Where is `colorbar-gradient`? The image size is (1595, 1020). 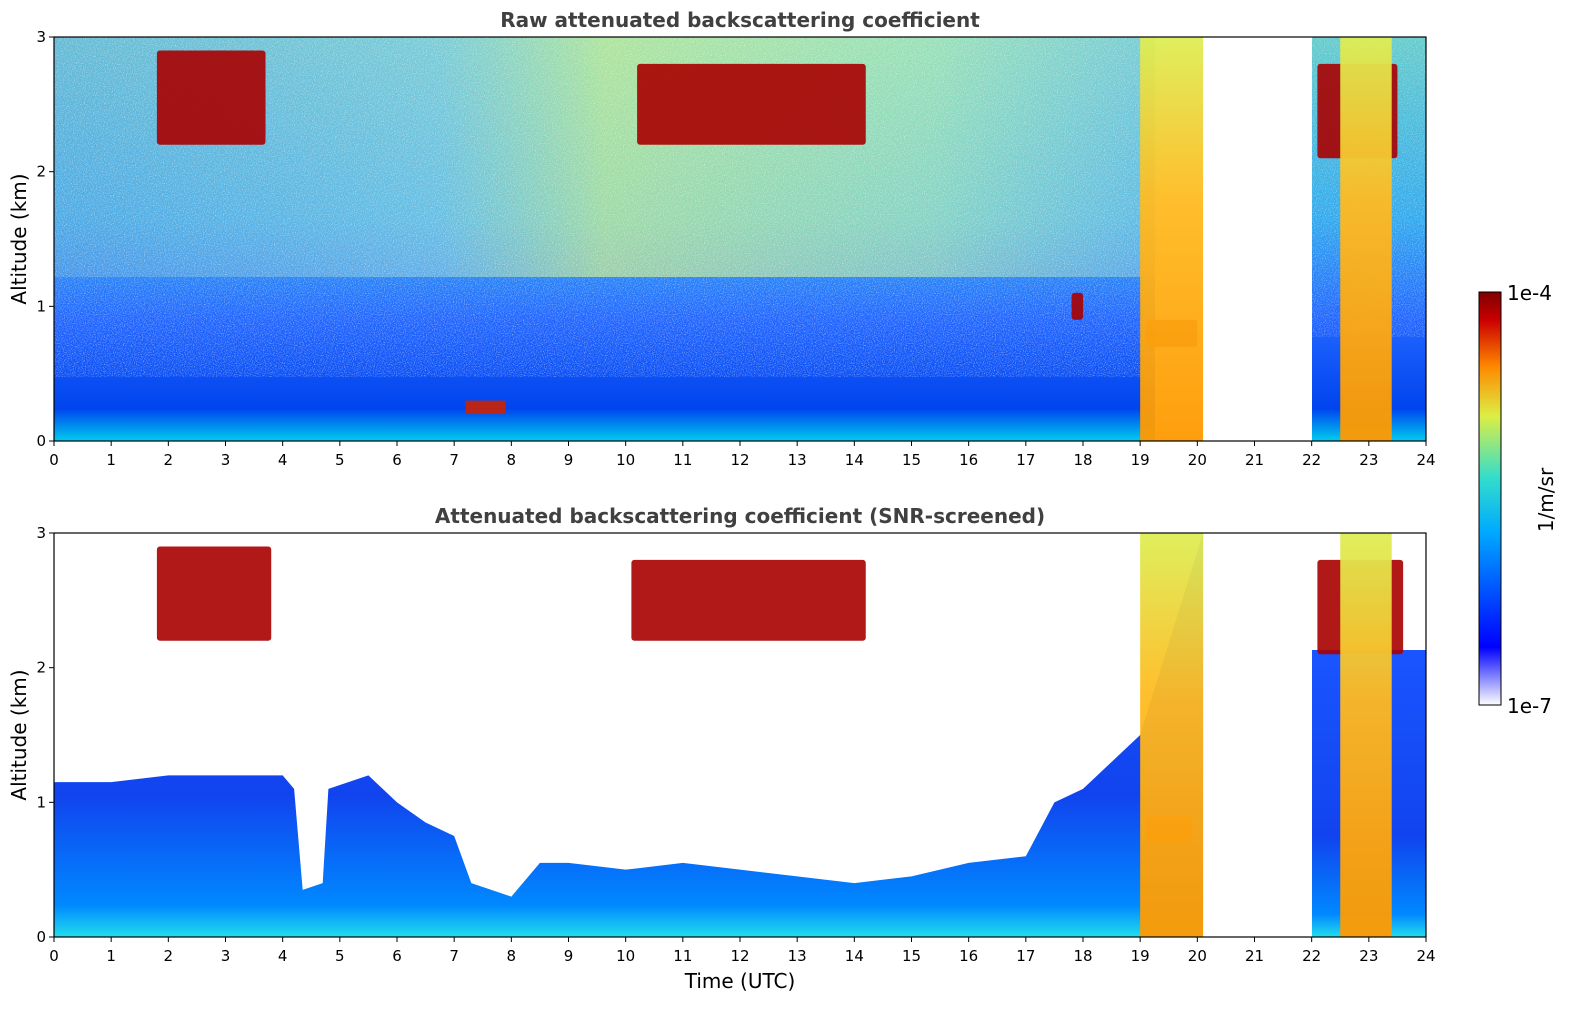
colorbar-gradient is located at coordinates (1490, 498).